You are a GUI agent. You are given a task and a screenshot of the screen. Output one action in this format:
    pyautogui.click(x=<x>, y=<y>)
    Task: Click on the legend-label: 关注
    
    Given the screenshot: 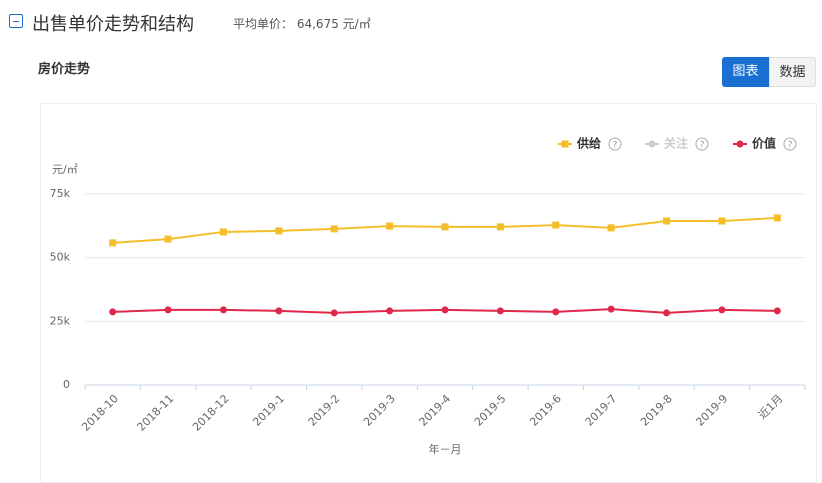 What is the action you would take?
    pyautogui.click(x=676, y=143)
    